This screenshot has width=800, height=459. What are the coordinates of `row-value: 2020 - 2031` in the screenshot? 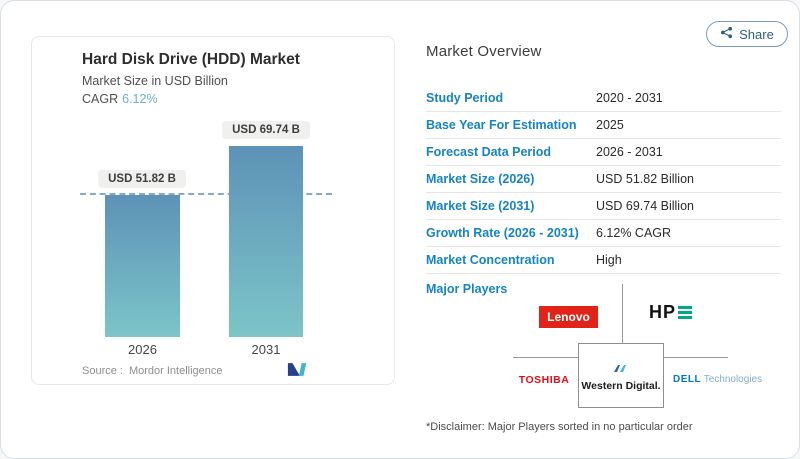 It's located at (629, 98).